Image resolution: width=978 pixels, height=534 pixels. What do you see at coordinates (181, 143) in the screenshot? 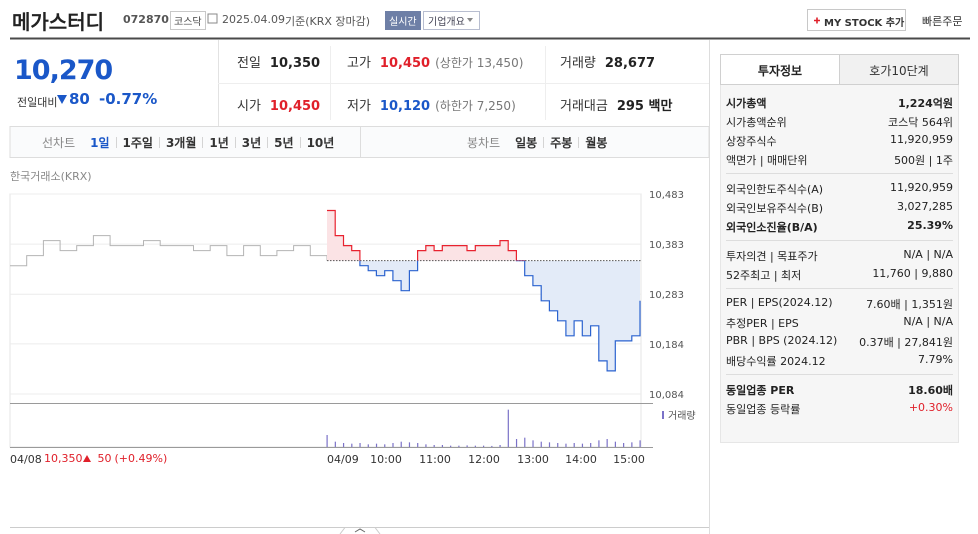
I see `period-tab: 3개월` at bounding box center [181, 143].